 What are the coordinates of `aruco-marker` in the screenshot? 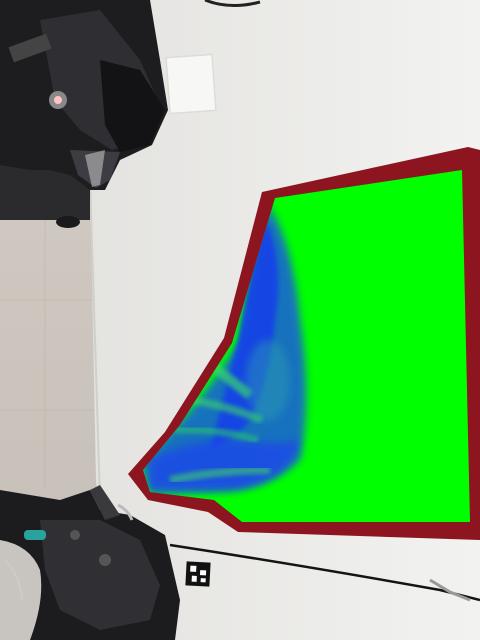 It's located at (198, 574).